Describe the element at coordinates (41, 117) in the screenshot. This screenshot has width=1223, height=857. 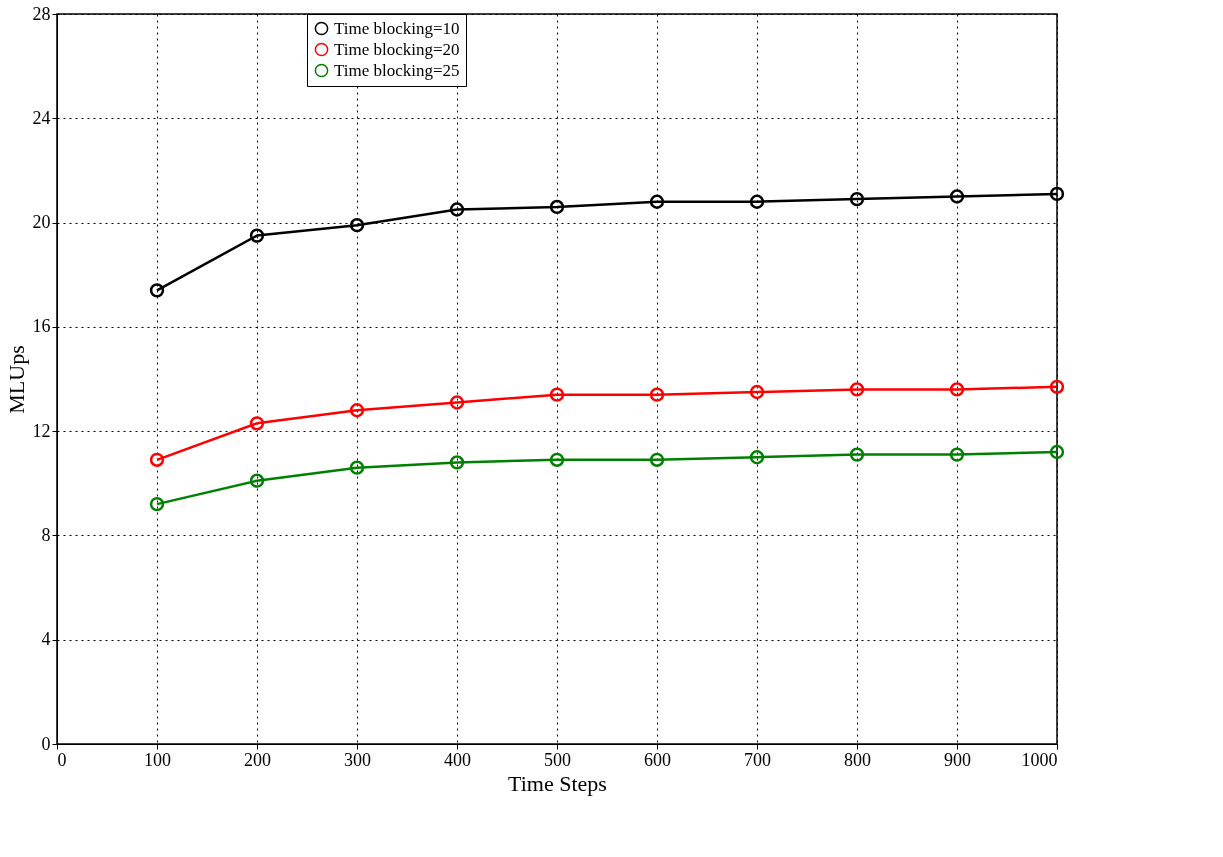
I see `y-tick-label: 24` at that location.